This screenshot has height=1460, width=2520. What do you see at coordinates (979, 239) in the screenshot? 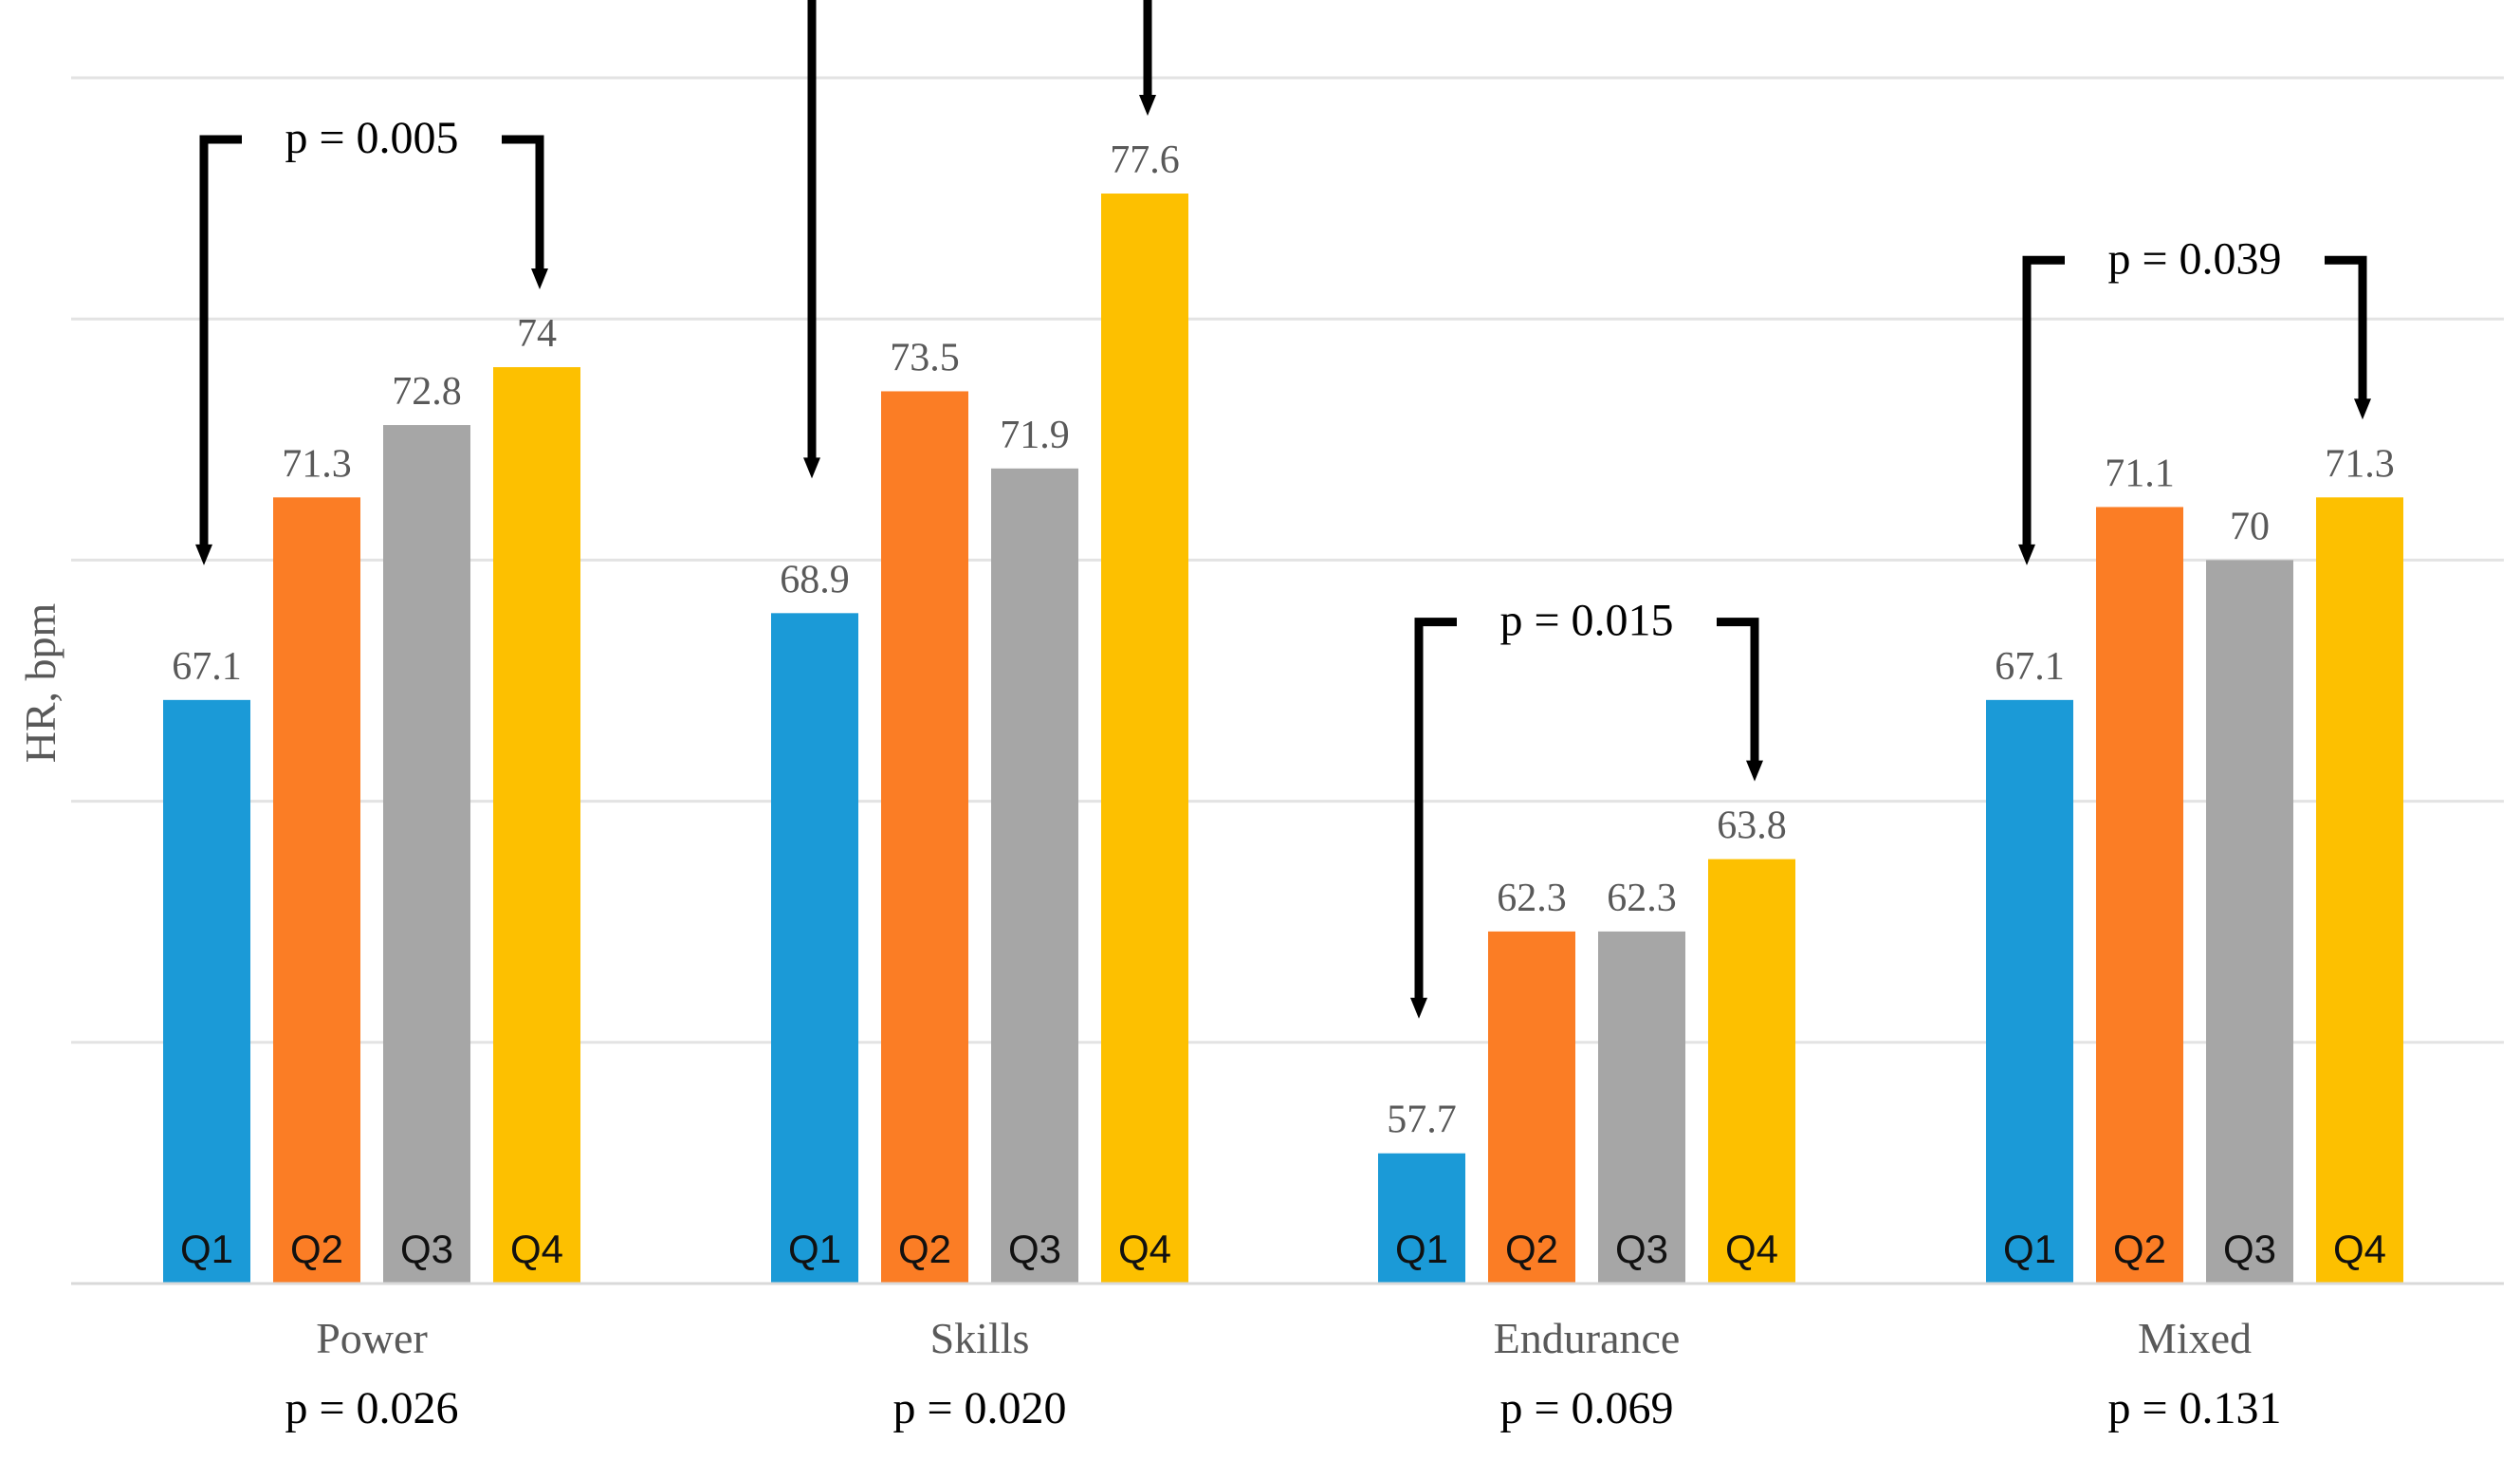
I see `comparison-bracket: p = 0.002` at bounding box center [979, 239].